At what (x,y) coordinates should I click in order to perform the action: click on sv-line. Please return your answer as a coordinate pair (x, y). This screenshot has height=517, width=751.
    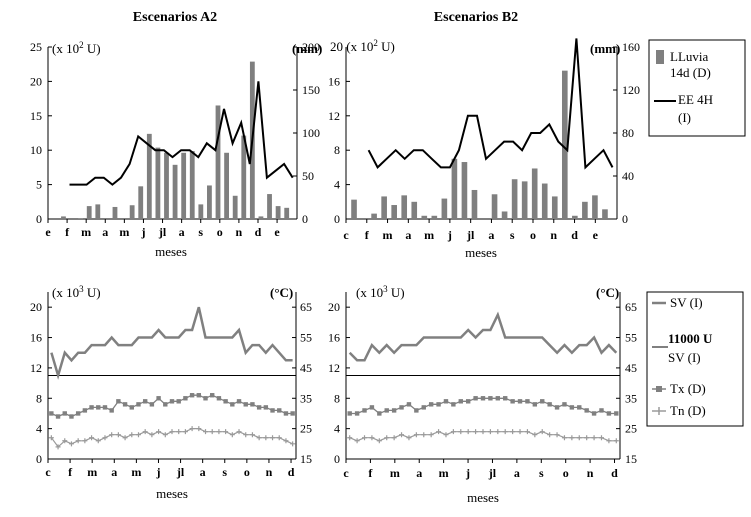
    Looking at the image, I should click on (483, 336).